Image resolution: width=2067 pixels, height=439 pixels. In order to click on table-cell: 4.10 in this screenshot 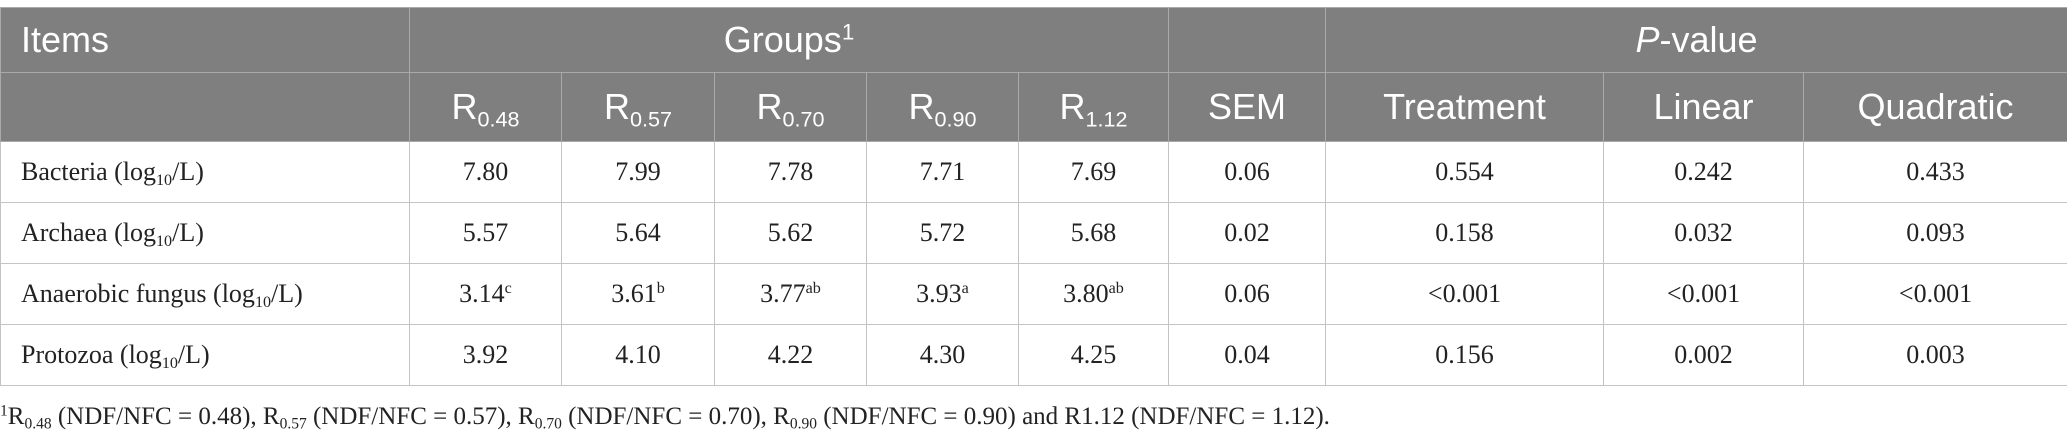, I will do `click(638, 355)`.